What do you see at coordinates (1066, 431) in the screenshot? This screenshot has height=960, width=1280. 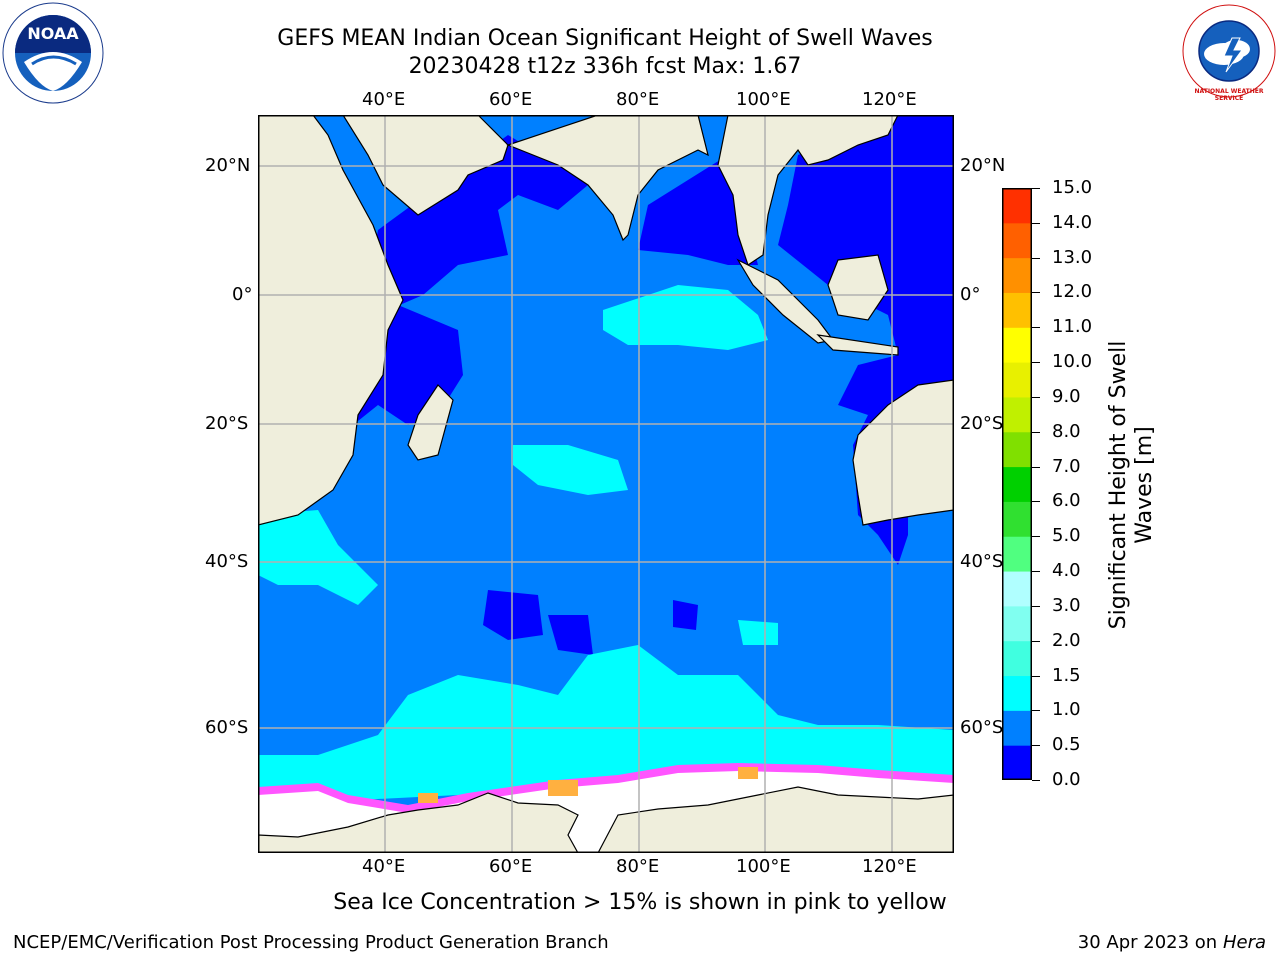 I see `colorbar-tick-label: 8.0` at bounding box center [1066, 431].